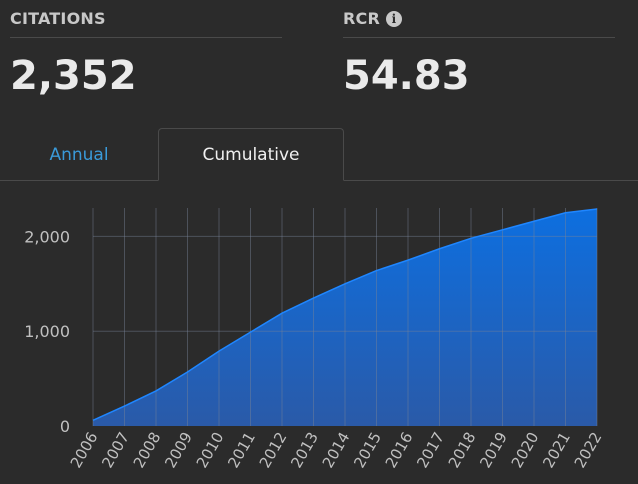 Image resolution: width=638 pixels, height=484 pixels. I want to click on rcr-label: RCR, so click(361, 18).